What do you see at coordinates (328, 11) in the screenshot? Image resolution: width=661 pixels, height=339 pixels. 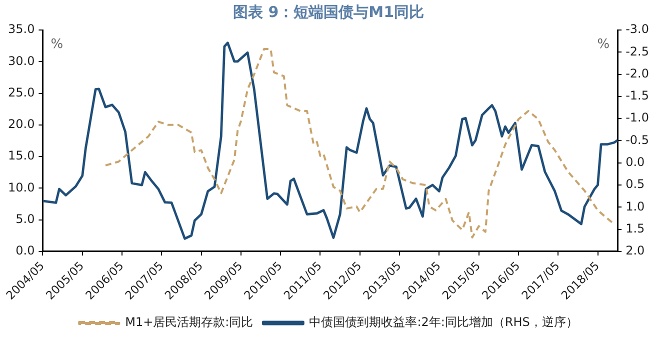 I see `chart-title: 图表 9：短端国债与M1同比` at bounding box center [328, 11].